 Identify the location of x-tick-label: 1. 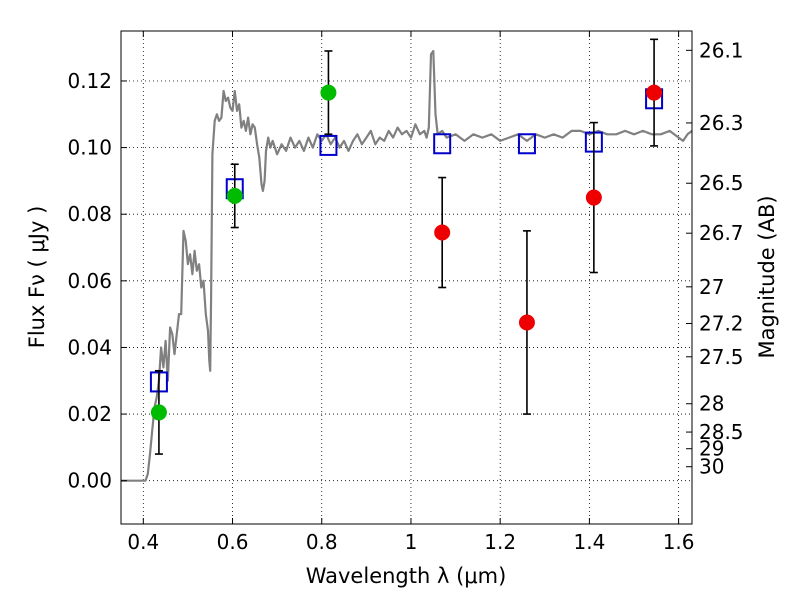
(411, 542).